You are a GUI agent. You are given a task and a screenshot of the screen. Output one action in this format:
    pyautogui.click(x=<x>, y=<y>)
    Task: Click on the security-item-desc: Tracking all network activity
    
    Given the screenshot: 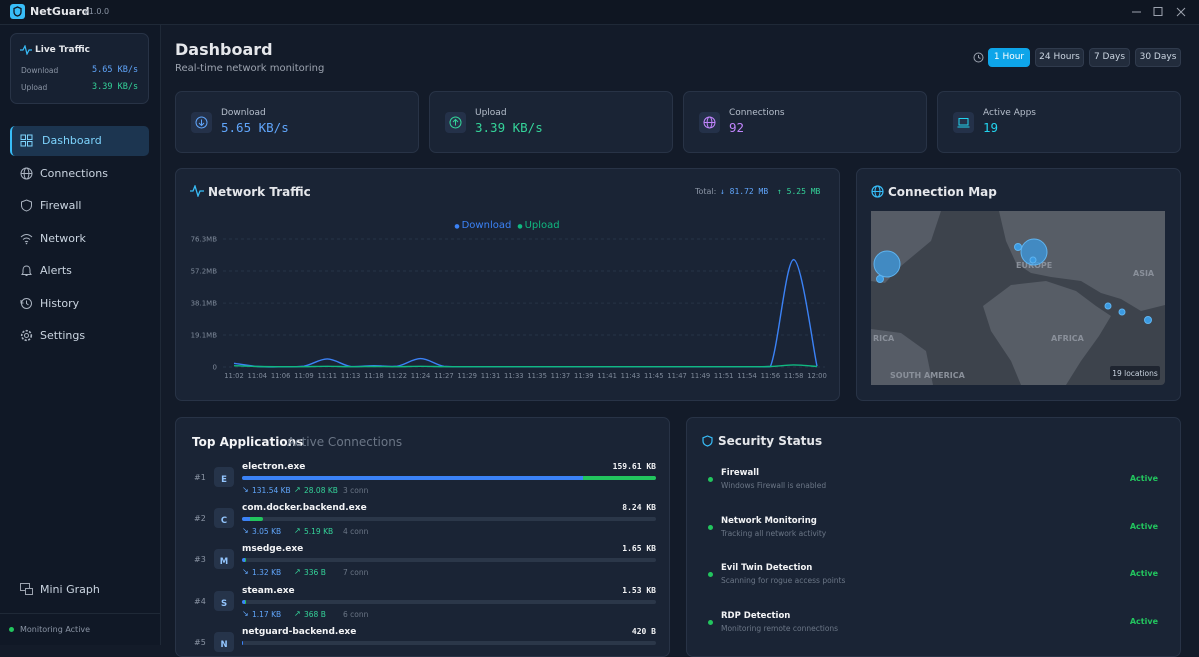 What is the action you would take?
    pyautogui.click(x=774, y=533)
    